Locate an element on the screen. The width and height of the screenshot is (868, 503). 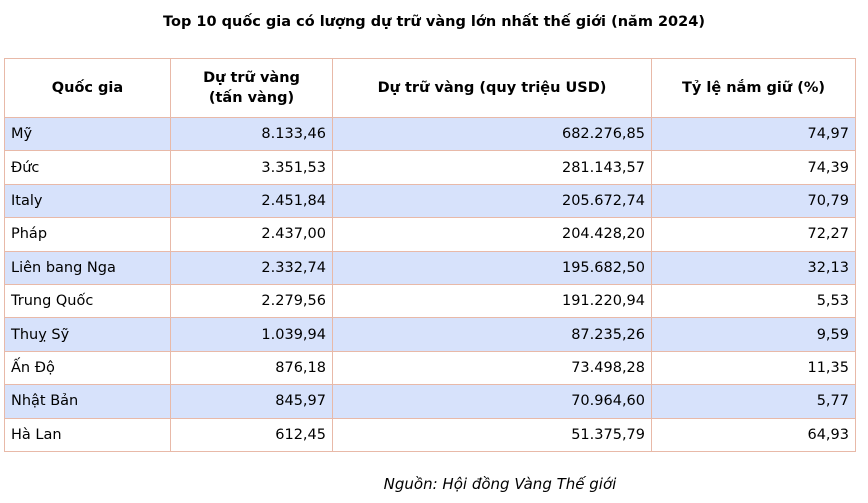
table-row: Đức 3.351,53 281.143,57 74,39 is located at coordinates (430, 167).